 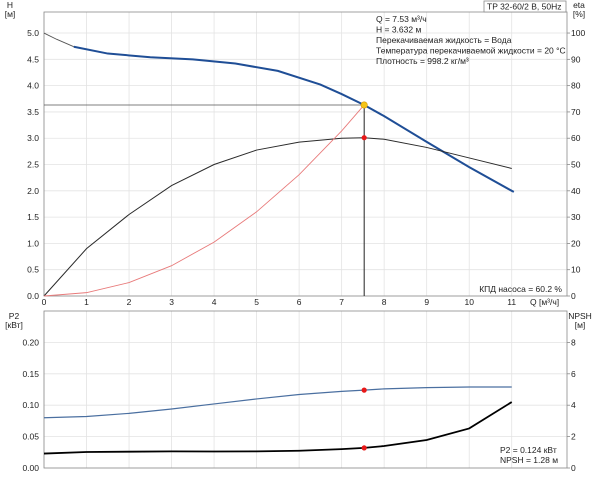 What do you see at coordinates (33, 138) in the screenshot?
I see `top-y-tick-label: 3.0` at bounding box center [33, 138].